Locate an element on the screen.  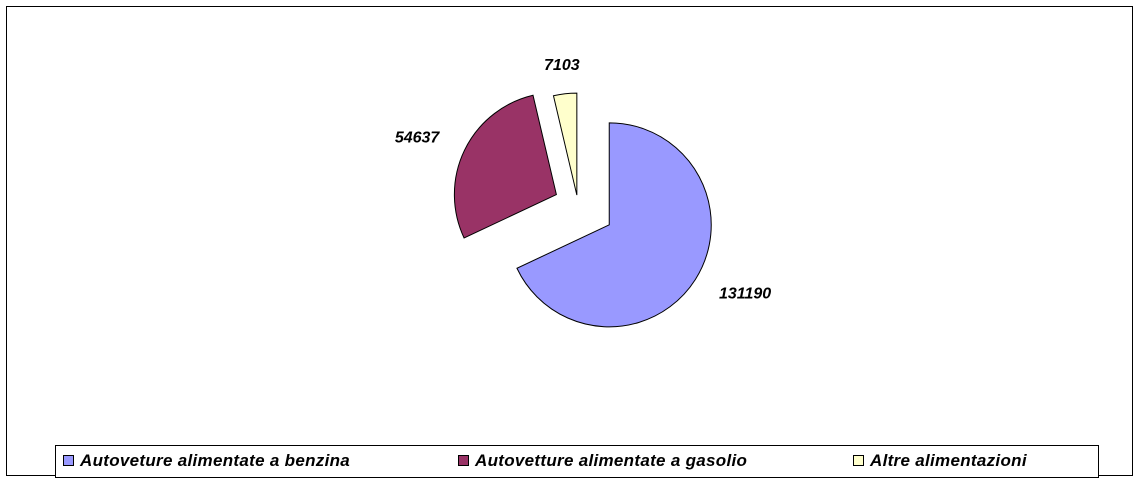
legend-label: Autoveture alimentate a benzina is located at coordinates (214, 460).